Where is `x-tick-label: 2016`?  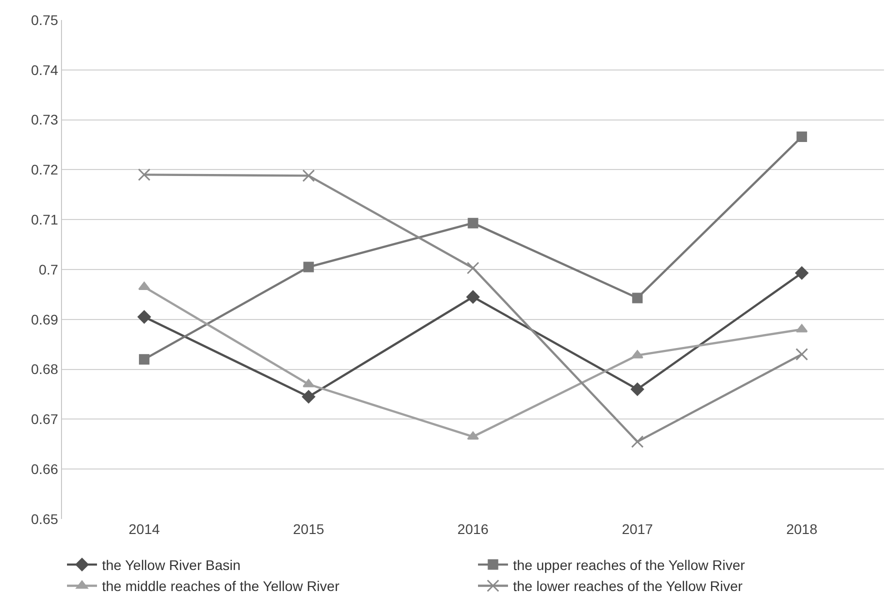 x-tick-label: 2016 is located at coordinates (473, 529).